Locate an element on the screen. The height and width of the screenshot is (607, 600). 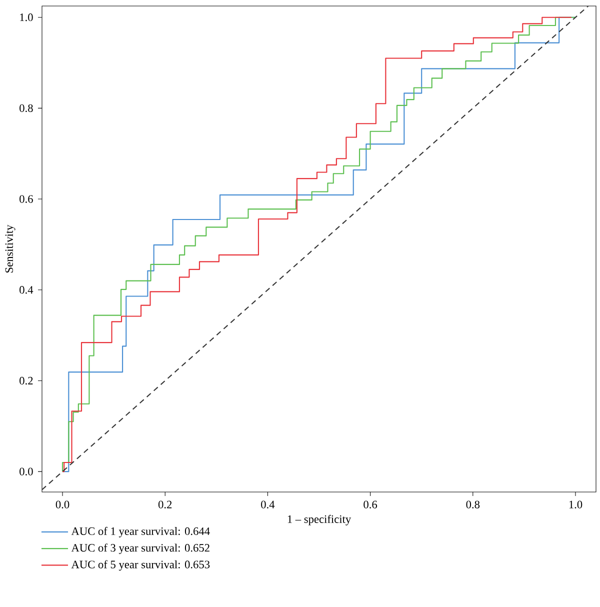
y-axis-title: Sensitivity is located at coordinates (10, 248).